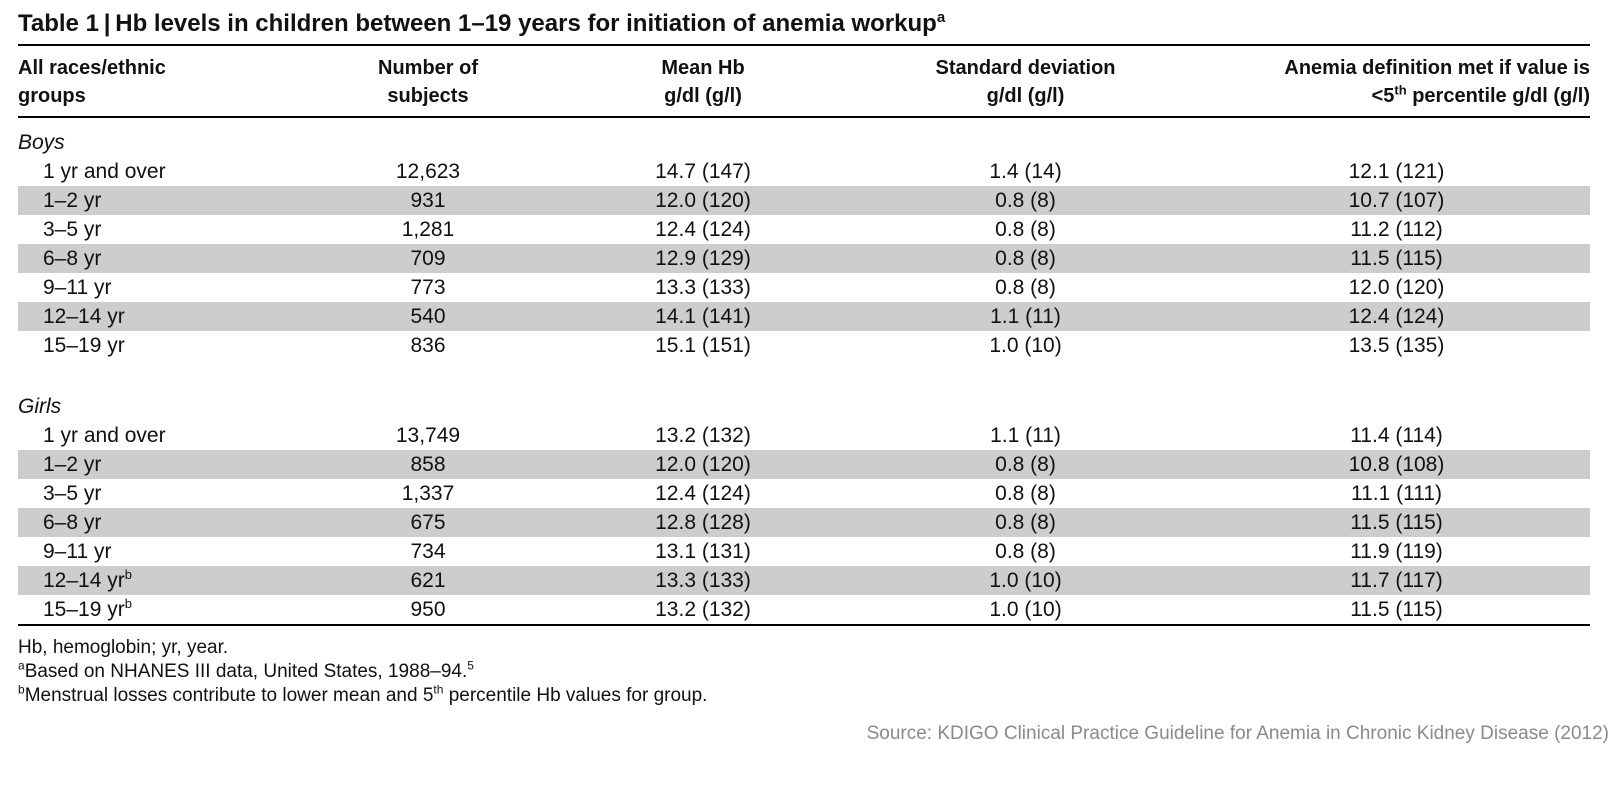 Image resolution: width=1619 pixels, height=800 pixels. I want to click on cell-subjects: 734, so click(428, 551).